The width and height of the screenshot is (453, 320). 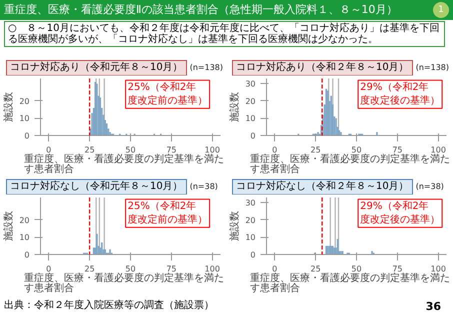 What do you see at coordinates (224, 34) in the screenshot?
I see `text: ○ ８～10月においても、令和２年度は令和元年度に比べて、「コロナ対応あり」は基準を下回る医療機関が多いが、「コロナ対応なし」は基準を下回る医療機関は少なかった。` at bounding box center [224, 34].